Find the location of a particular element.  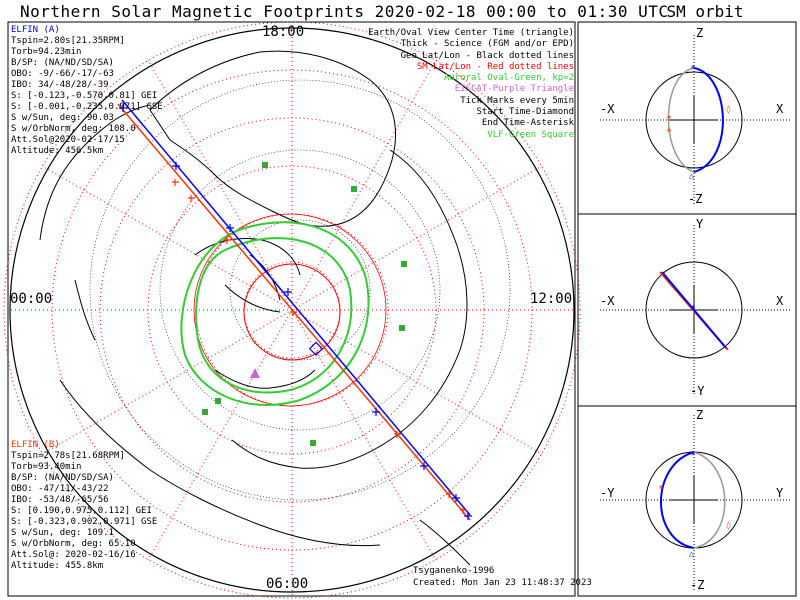

elfin-b-title: ELFIN (B) is located at coordinates (35, 445).